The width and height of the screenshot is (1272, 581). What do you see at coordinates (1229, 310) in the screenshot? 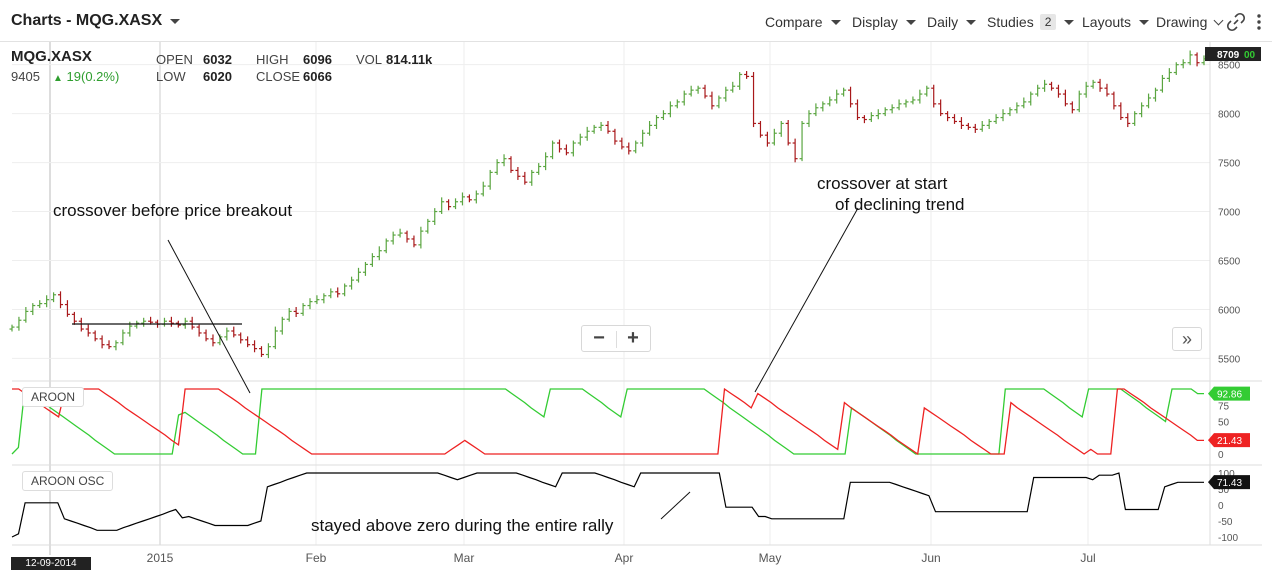
I see `price-tick-label: 6000` at bounding box center [1229, 310].